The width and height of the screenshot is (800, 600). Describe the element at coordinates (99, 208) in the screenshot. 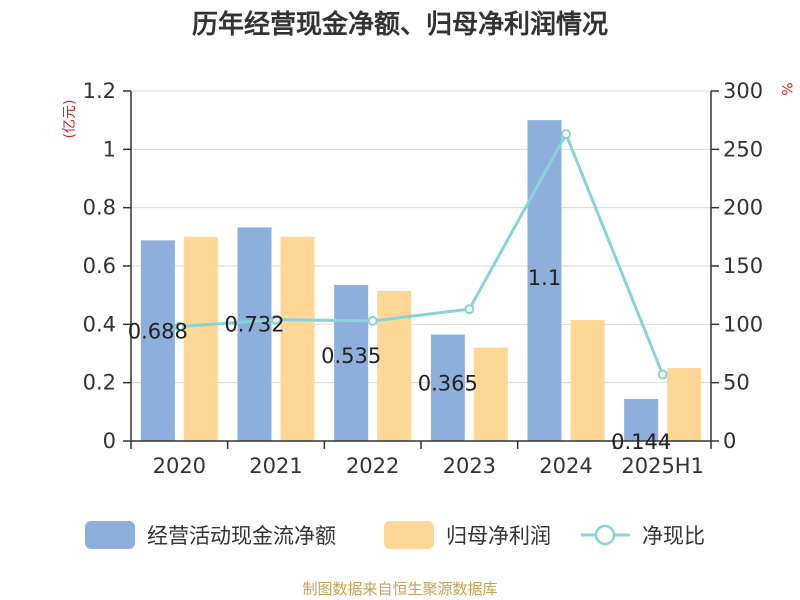

I see `left-tick-label: 0.8` at that location.